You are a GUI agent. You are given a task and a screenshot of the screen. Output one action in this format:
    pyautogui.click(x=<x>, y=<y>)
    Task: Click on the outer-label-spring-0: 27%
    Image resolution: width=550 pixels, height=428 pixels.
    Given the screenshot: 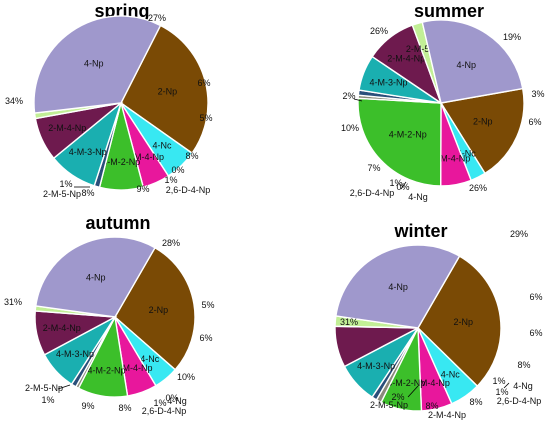 What is the action you would take?
    pyautogui.click(x=157, y=18)
    